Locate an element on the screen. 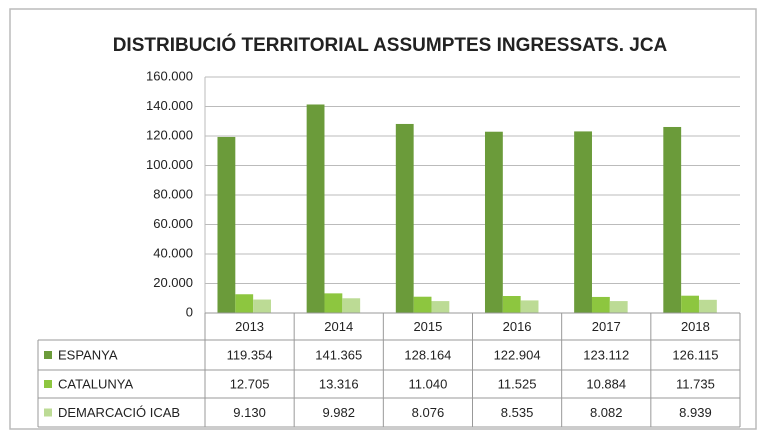 The image size is (766, 439). x-tick-label: 2016 is located at coordinates (517, 326).